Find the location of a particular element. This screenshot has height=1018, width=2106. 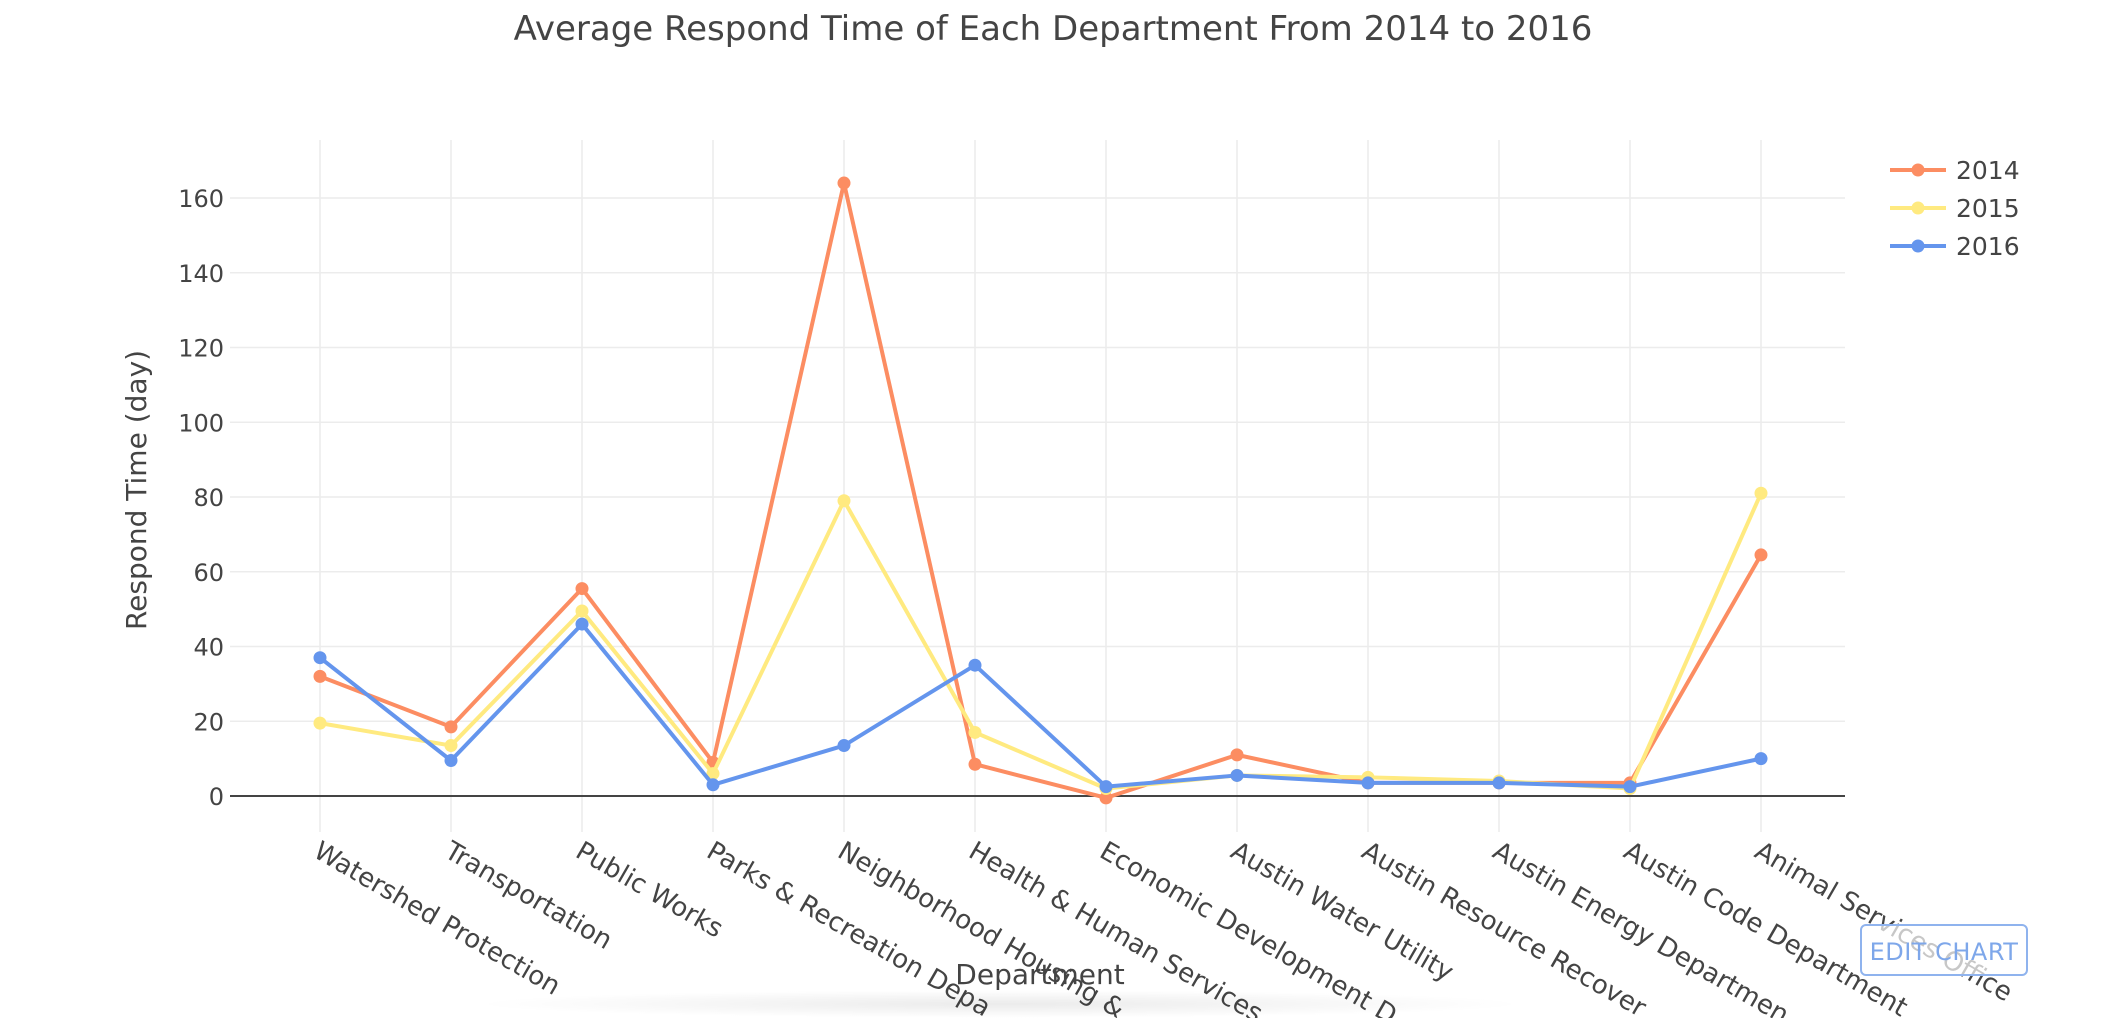

y-tick-label: 80 is located at coordinates (208, 498).